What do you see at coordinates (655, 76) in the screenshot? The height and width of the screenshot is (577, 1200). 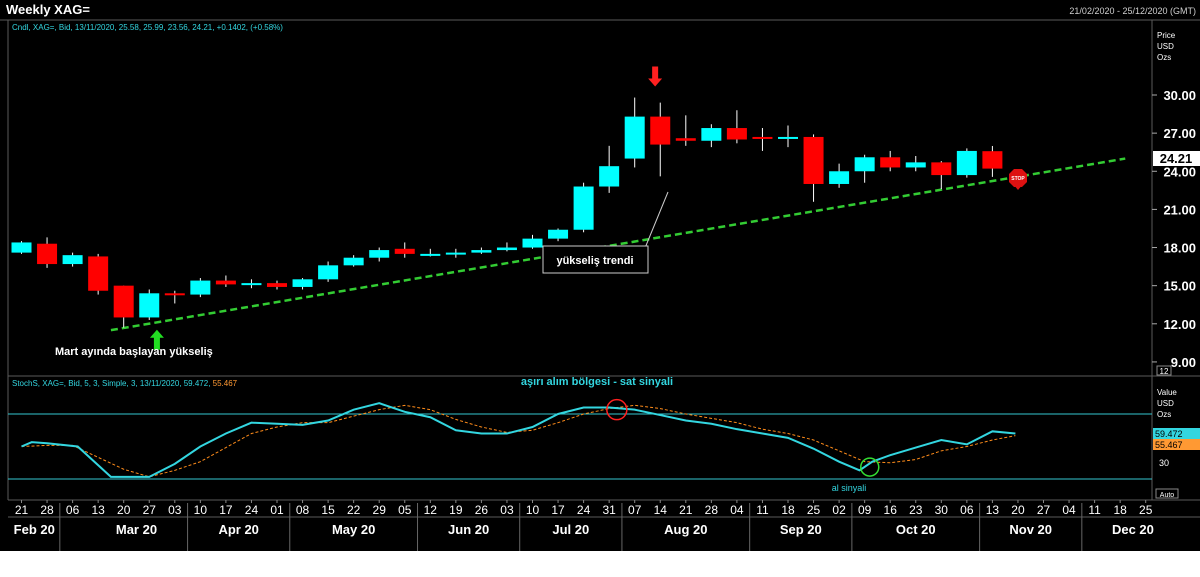 I see `down-arrow-icon` at bounding box center [655, 76].